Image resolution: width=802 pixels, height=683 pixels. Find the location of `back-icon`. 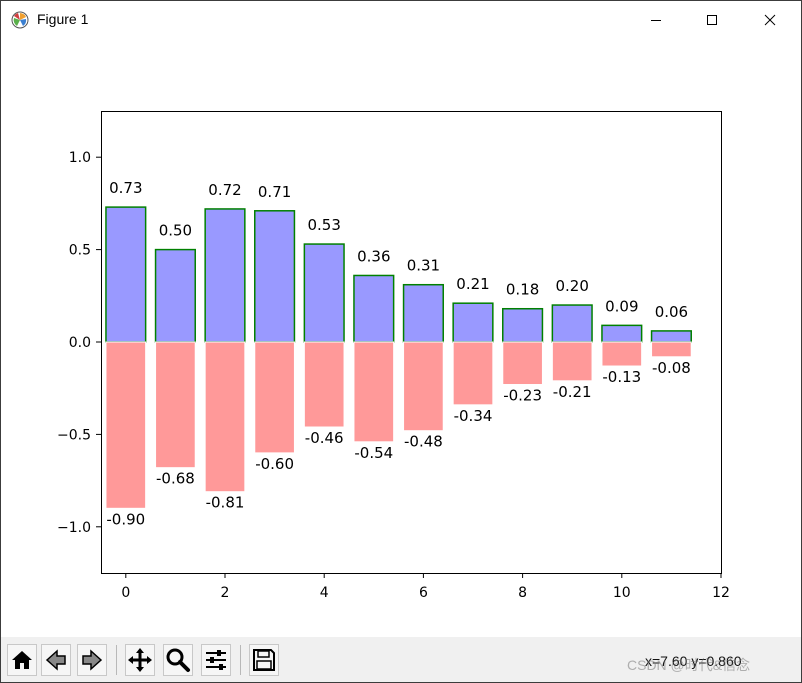

back-icon is located at coordinates (55, 660).